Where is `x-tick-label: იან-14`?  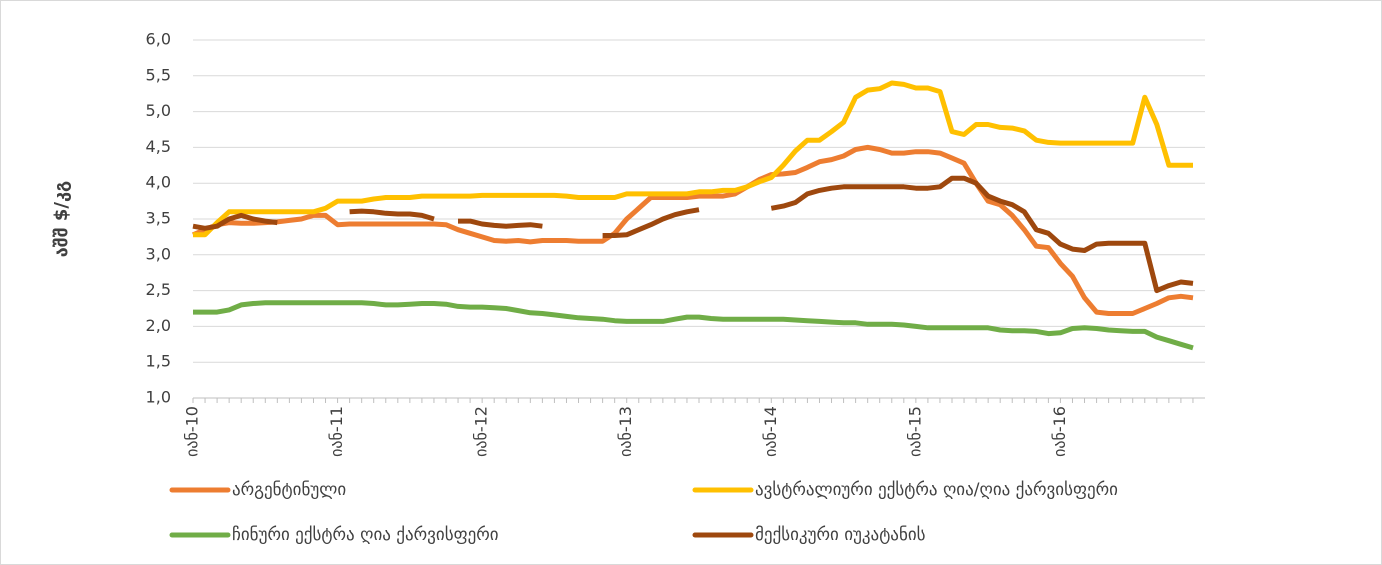 x-tick-label: იან-14 is located at coordinates (770, 431).